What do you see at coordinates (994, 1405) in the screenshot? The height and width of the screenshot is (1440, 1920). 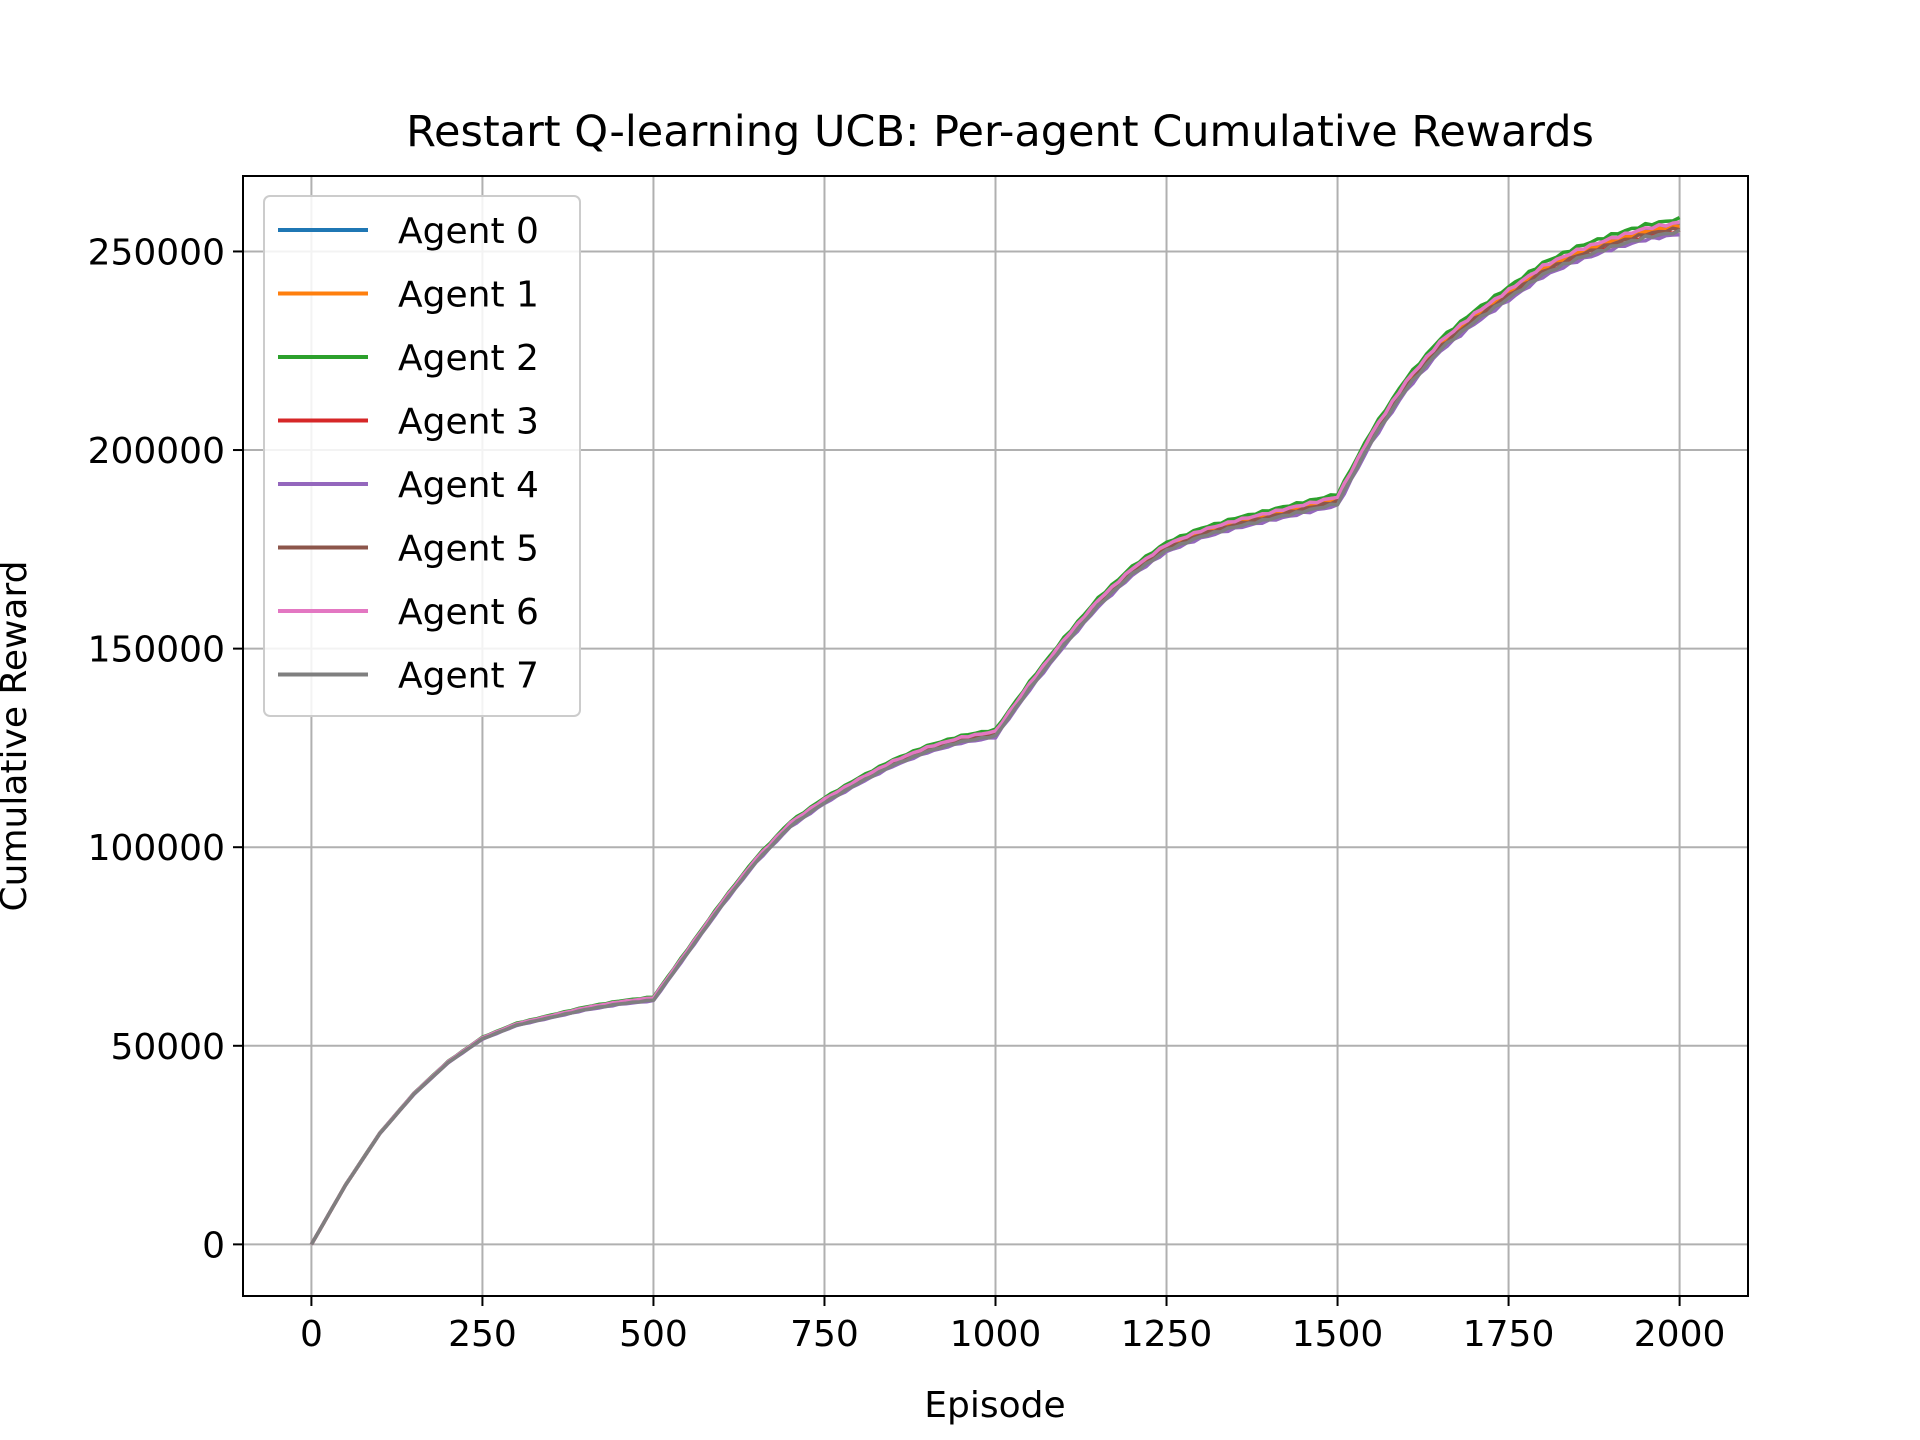 I see `x-axis-label: Episode` at bounding box center [994, 1405].